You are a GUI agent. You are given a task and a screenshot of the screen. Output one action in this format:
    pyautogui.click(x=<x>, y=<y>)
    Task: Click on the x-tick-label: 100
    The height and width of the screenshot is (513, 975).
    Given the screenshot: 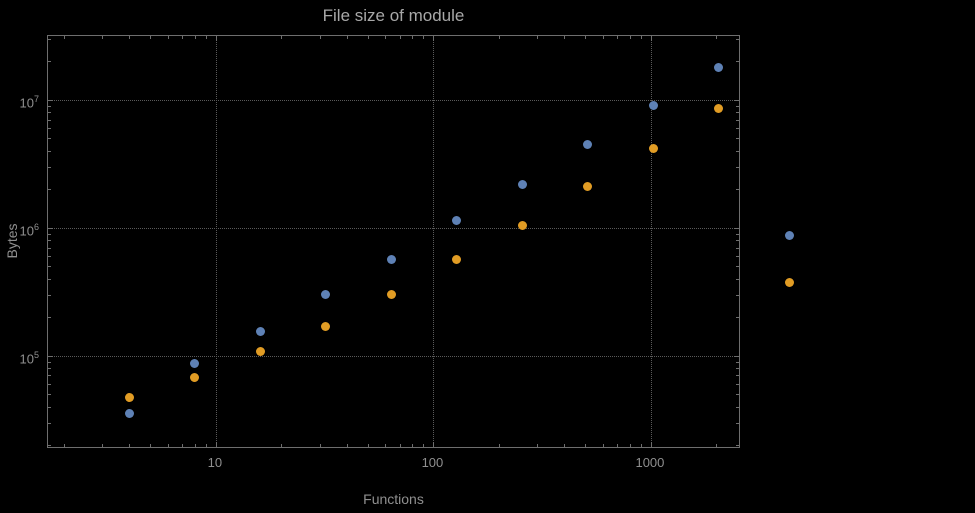 What is the action you would take?
    pyautogui.click(x=432, y=462)
    